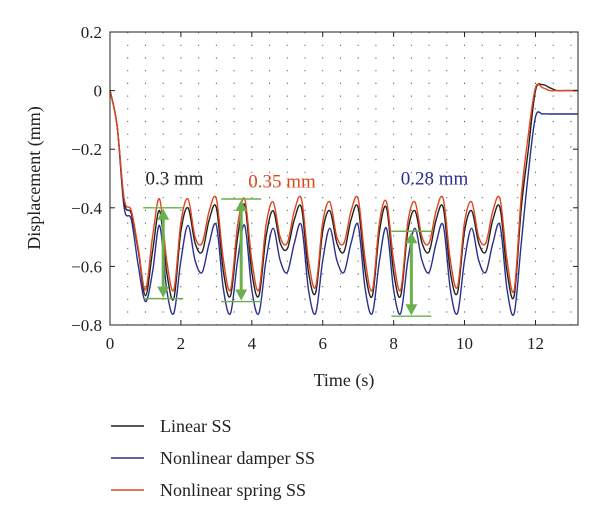 The image size is (600, 522). I want to click on legend-label-0: Linear SS, so click(196, 426).